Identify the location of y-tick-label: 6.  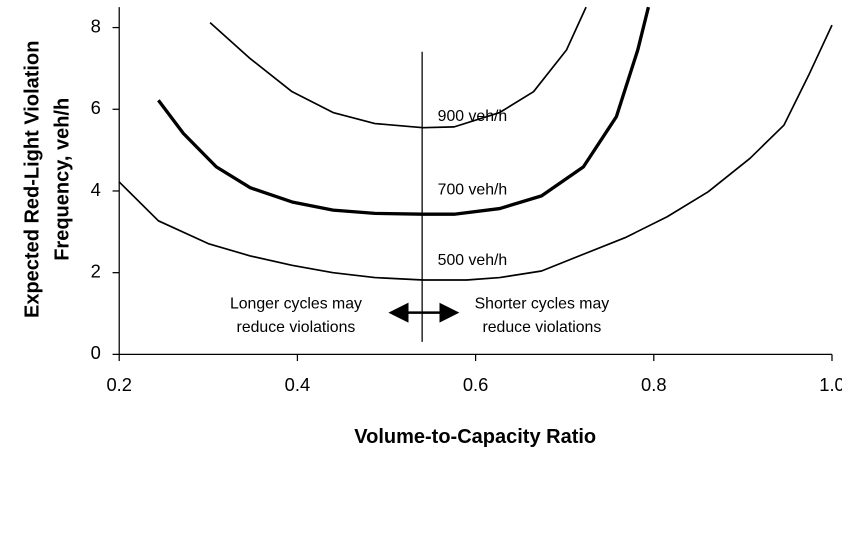
(96, 107).